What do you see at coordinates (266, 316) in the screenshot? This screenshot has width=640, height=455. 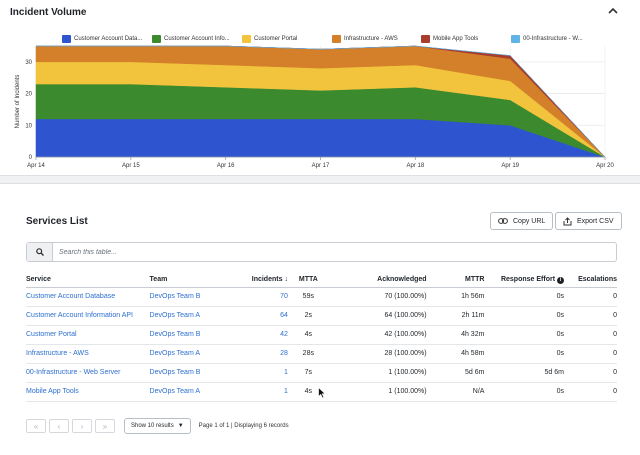 I see `incidents-link: 64` at bounding box center [266, 316].